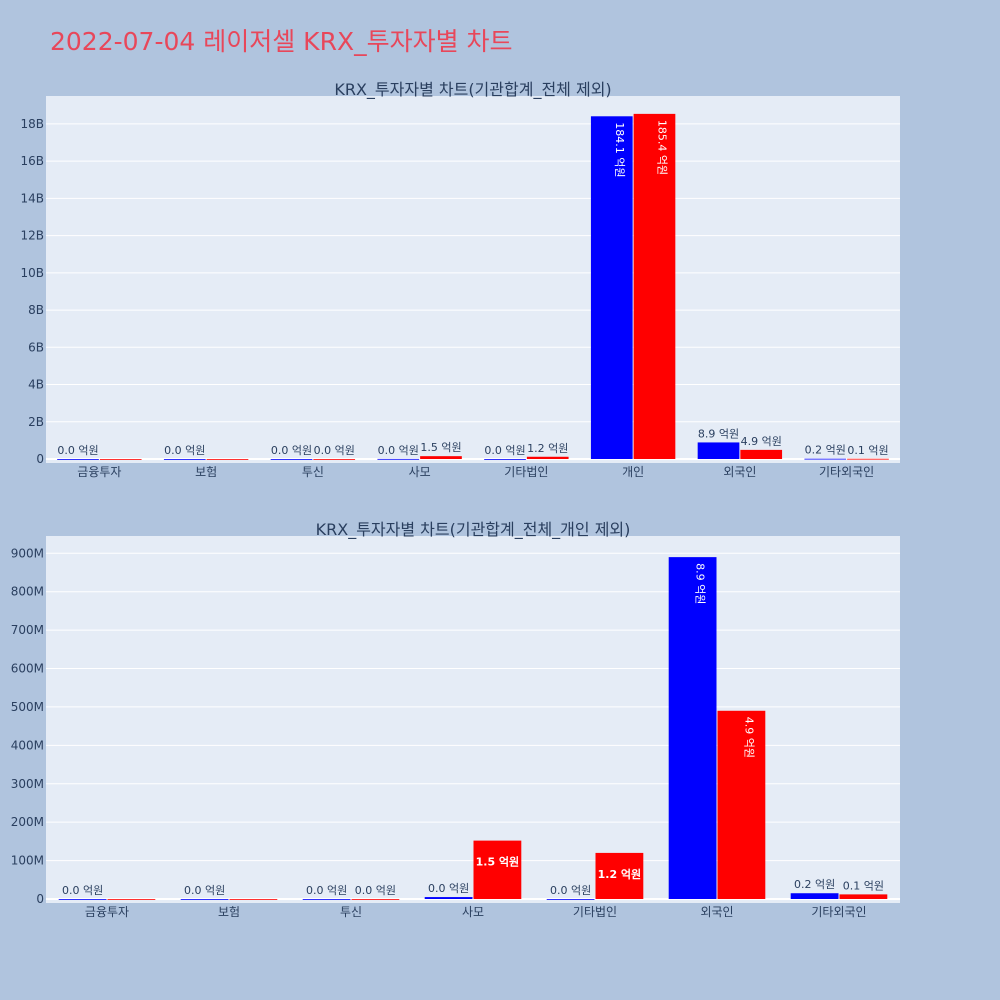  What do you see at coordinates (32, 124) in the screenshot?
I see `y-tick-label: 18B` at bounding box center [32, 124].